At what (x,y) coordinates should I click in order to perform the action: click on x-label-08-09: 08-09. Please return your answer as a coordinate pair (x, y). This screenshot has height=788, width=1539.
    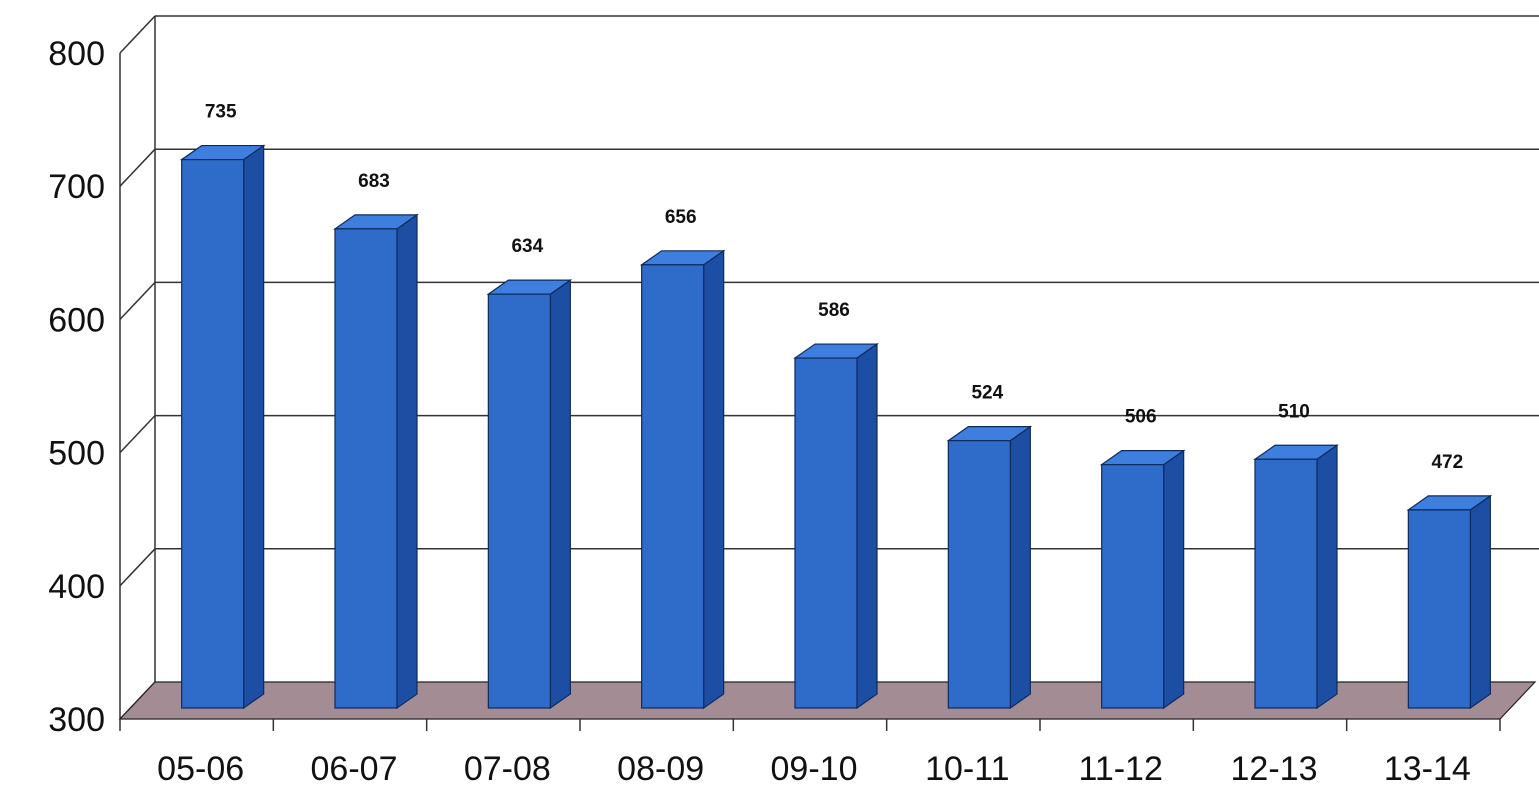
    Looking at the image, I should click on (660, 769).